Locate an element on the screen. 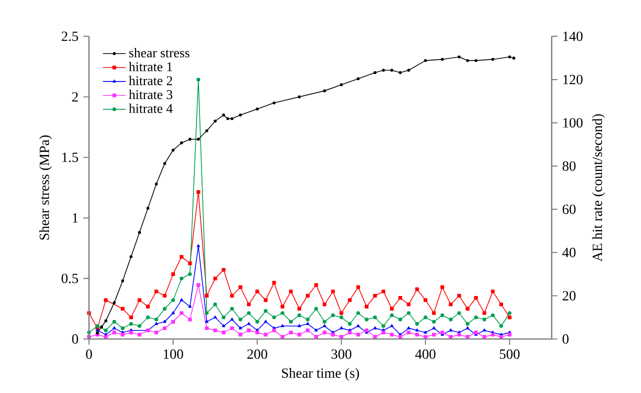  y2-axis-title: AE hit rate (count/second) is located at coordinates (598, 188).